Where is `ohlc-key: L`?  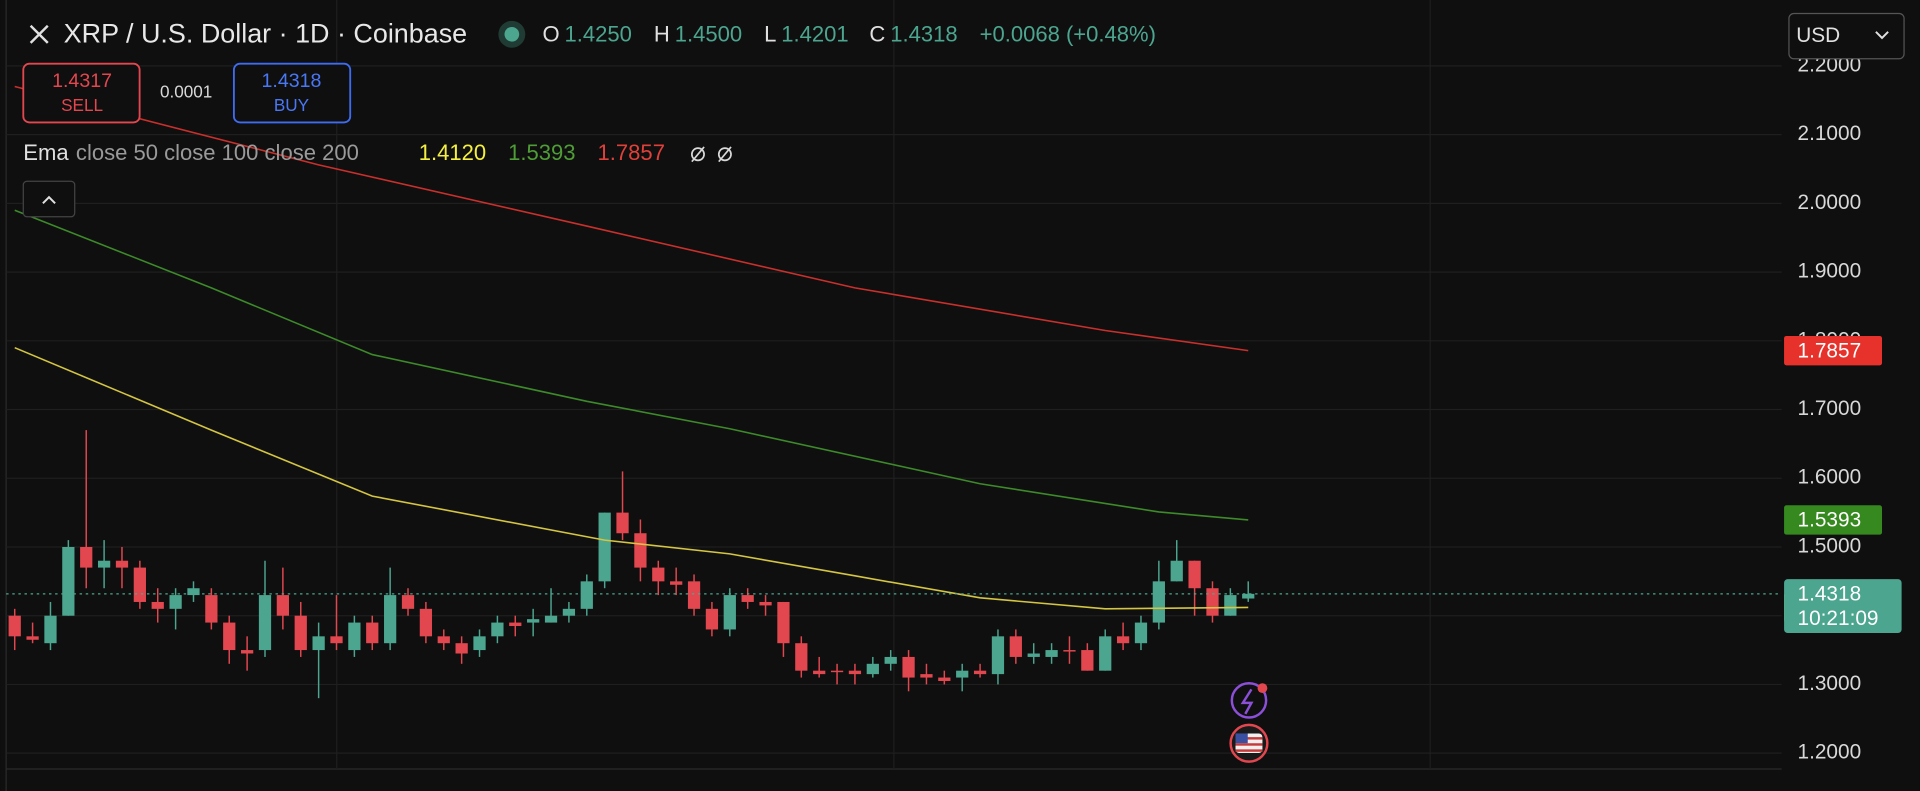 ohlc-key: L is located at coordinates (770, 33).